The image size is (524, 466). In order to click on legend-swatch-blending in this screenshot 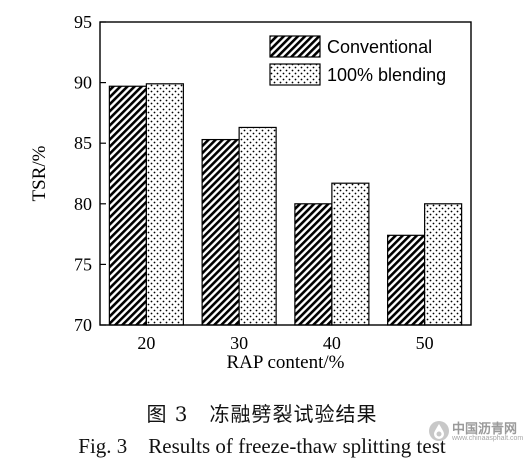, I will do `click(295, 74)`.